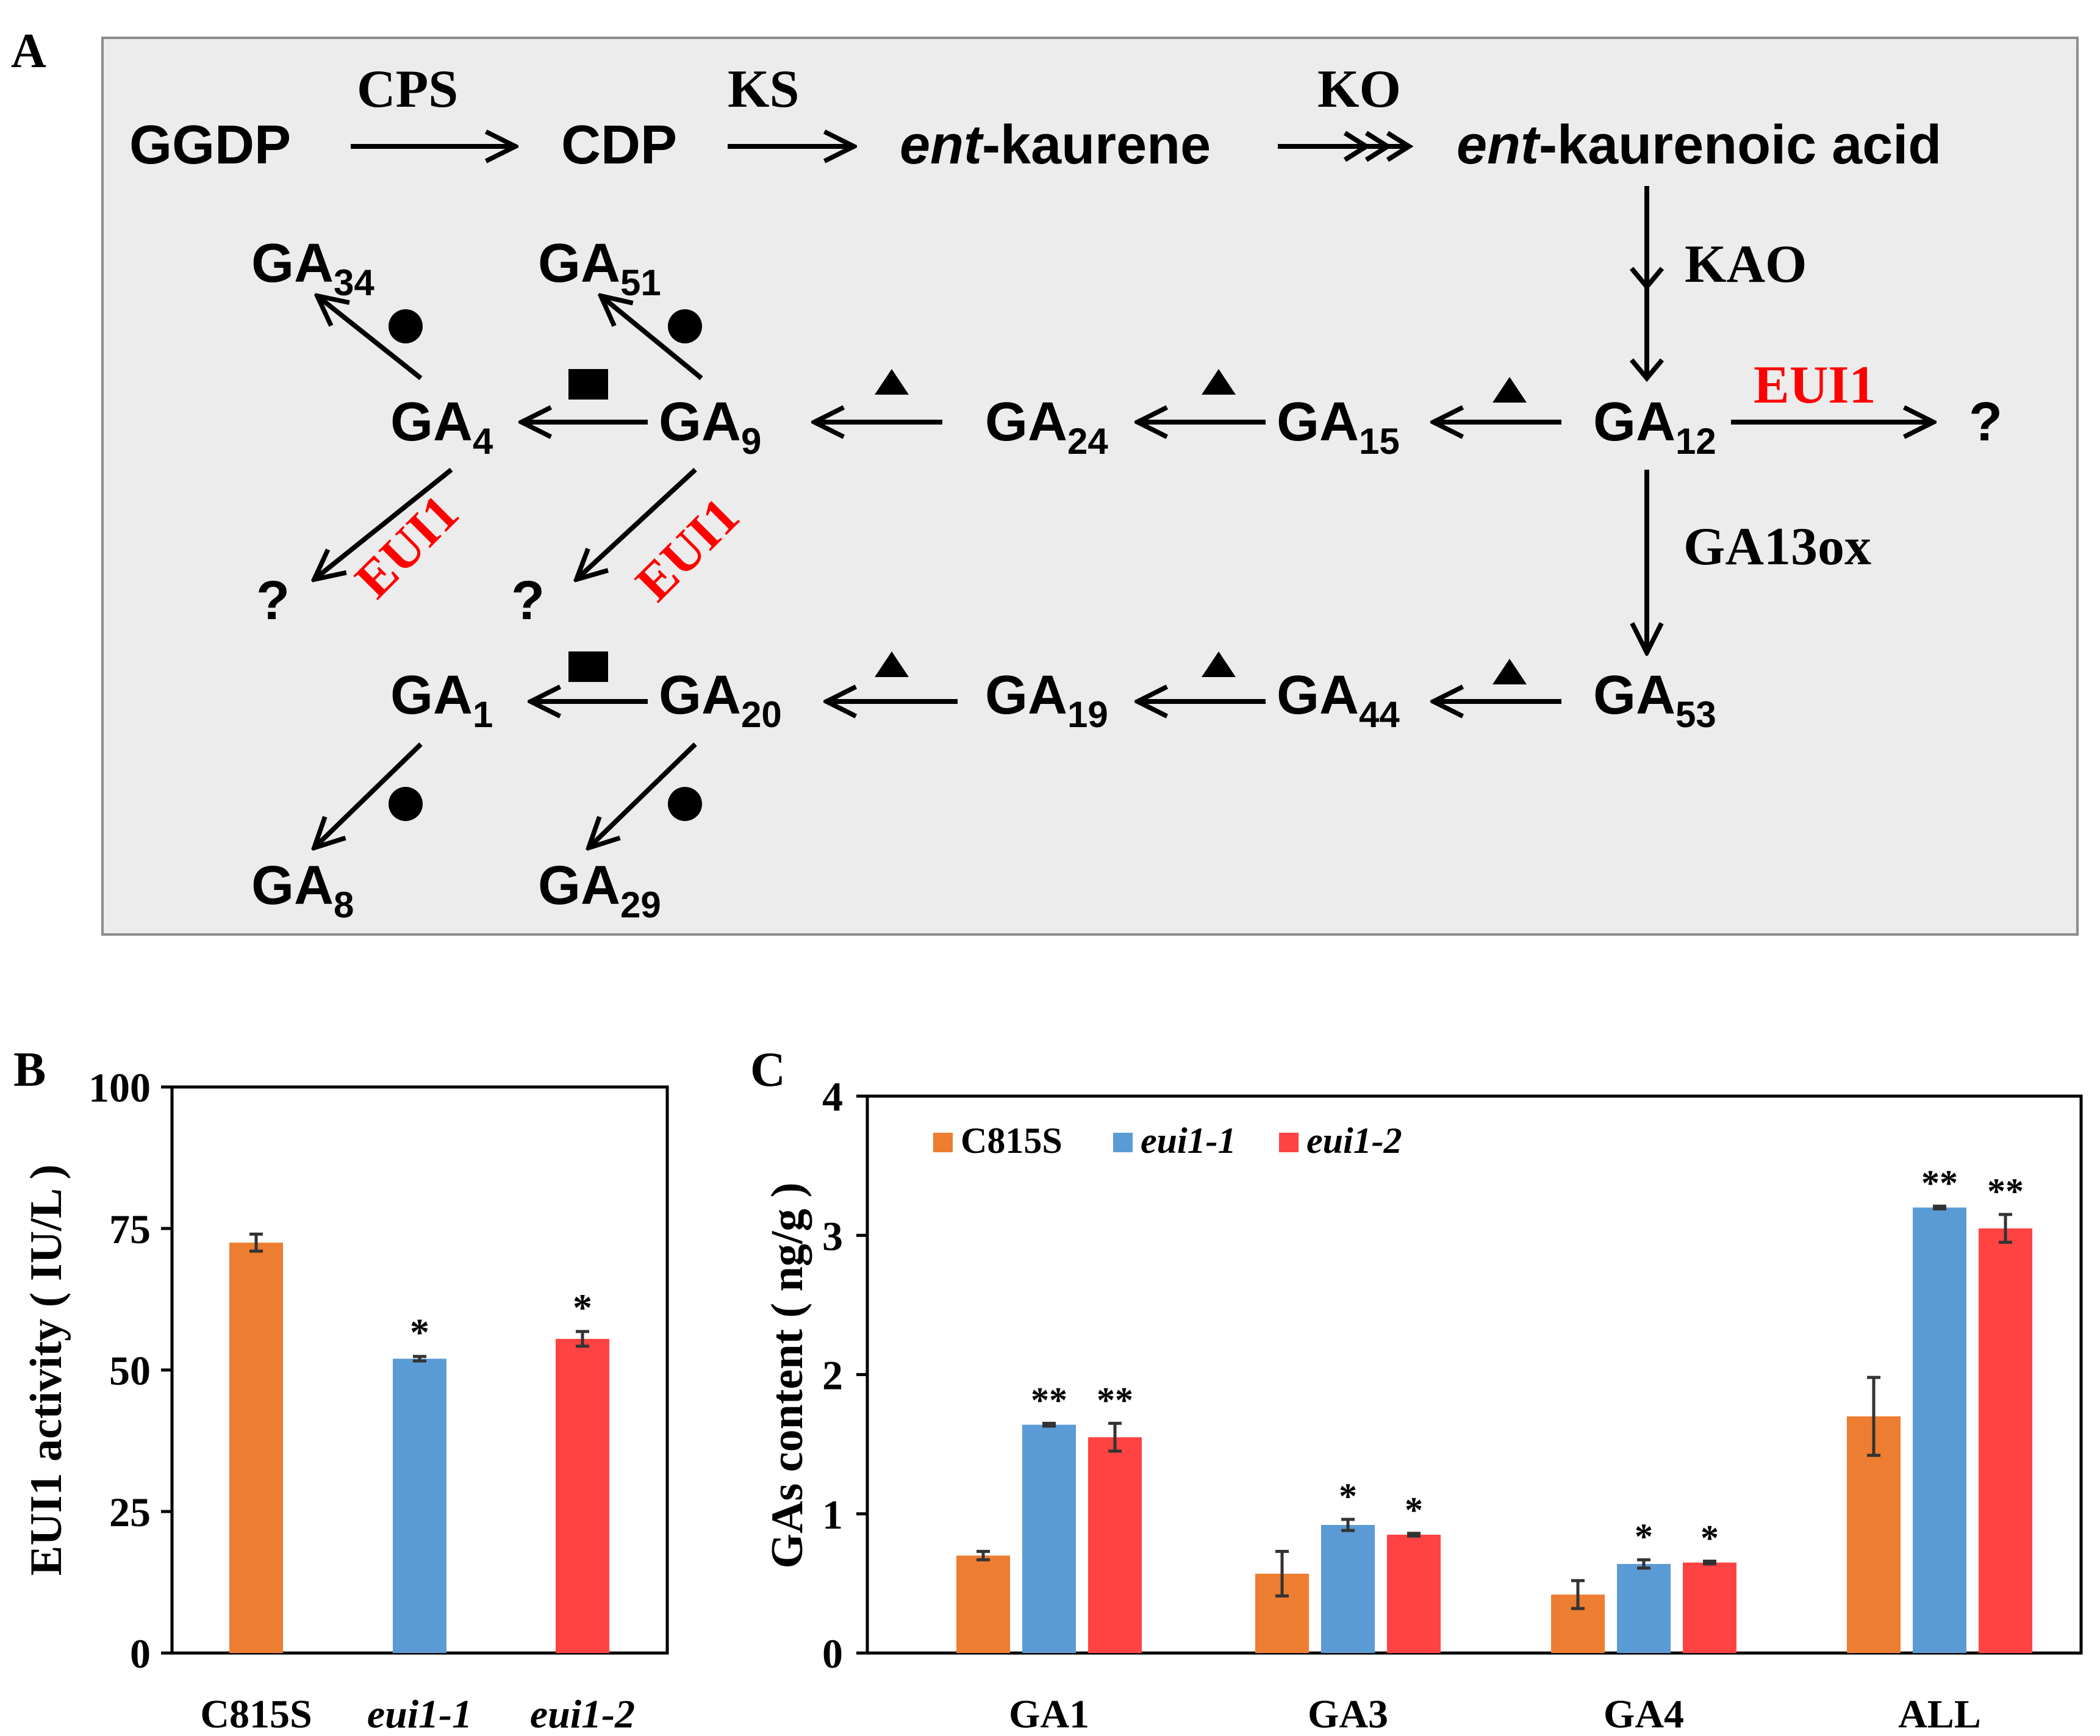 The width and height of the screenshot is (2100, 1736). I want to click on enzyme-ks: KS, so click(763, 89).